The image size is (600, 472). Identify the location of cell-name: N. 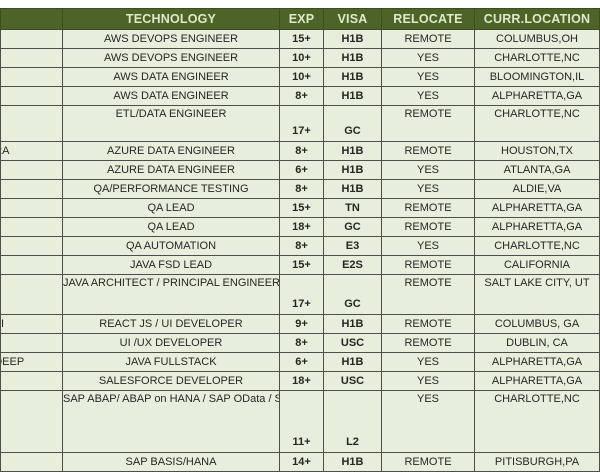
(31, 381).